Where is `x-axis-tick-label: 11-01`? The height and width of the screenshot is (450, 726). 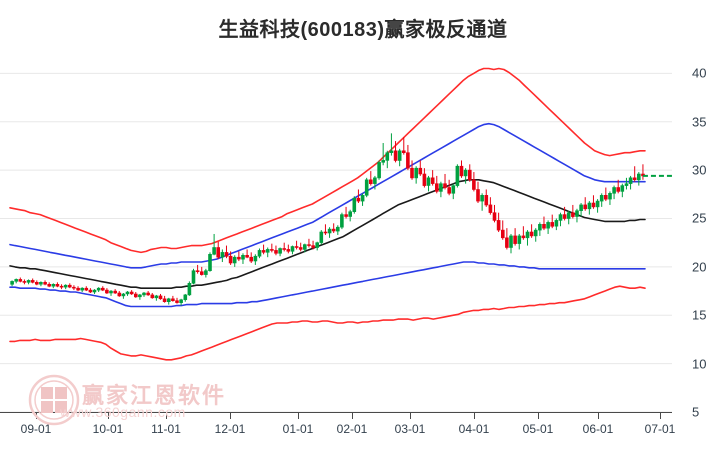 x-axis-tick-label: 11-01 is located at coordinates (166, 429).